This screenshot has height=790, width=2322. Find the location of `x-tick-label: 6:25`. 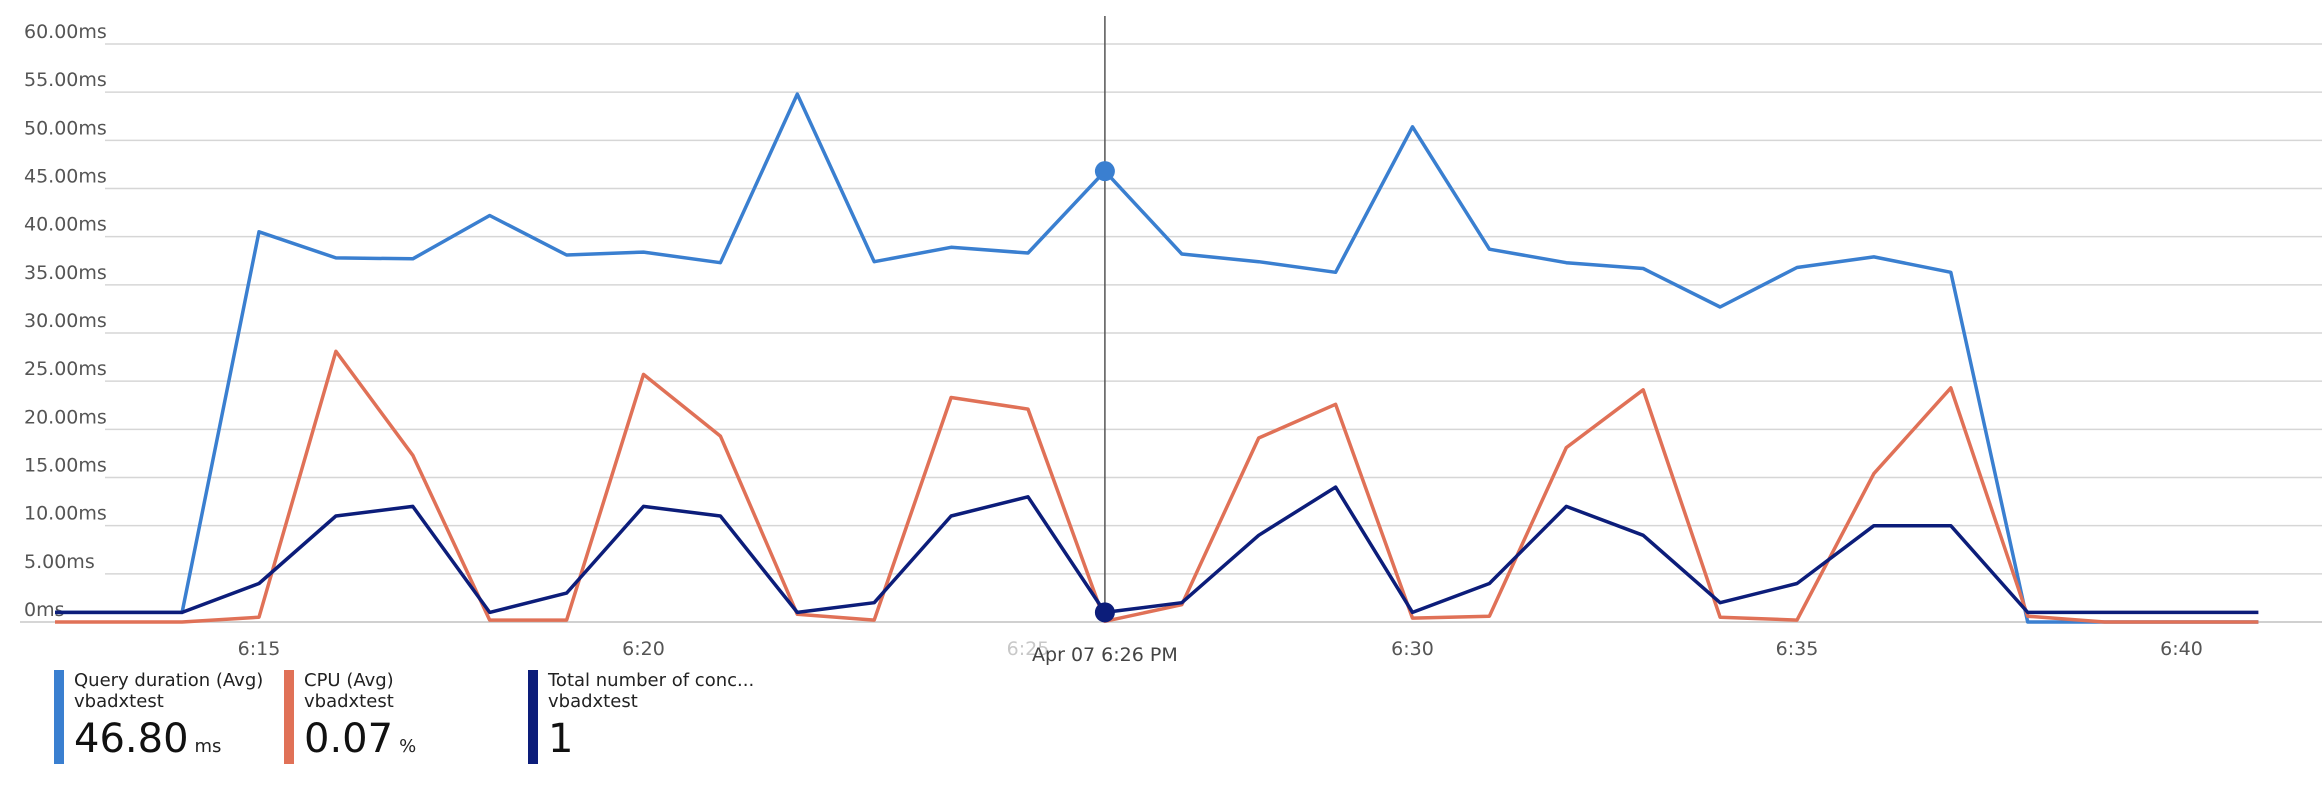

x-tick-label: 6:25 is located at coordinates (1028, 649).